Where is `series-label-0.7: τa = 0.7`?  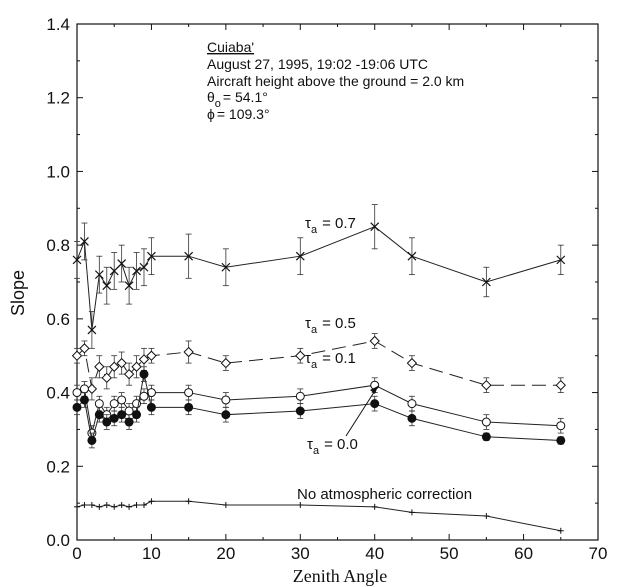 series-label-0.7: τa = 0.7 is located at coordinates (330, 225).